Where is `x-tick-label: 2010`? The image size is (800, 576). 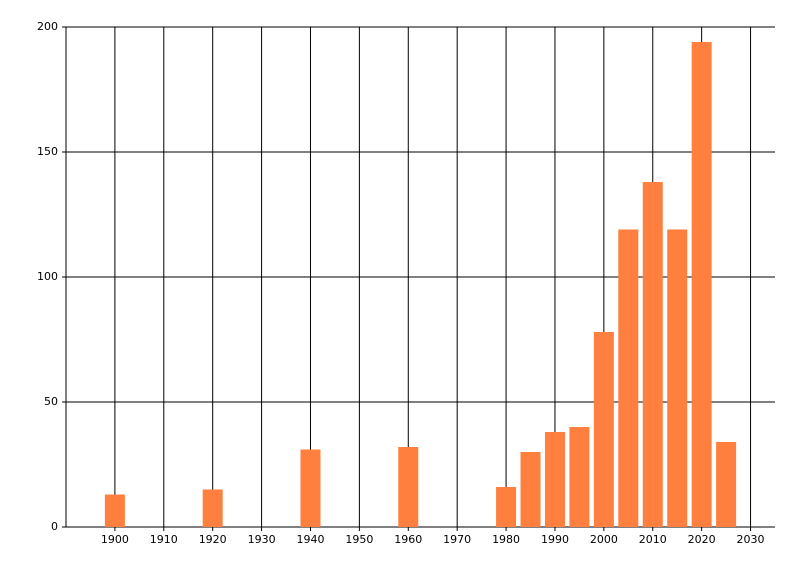 x-tick-label: 2010 is located at coordinates (653, 539).